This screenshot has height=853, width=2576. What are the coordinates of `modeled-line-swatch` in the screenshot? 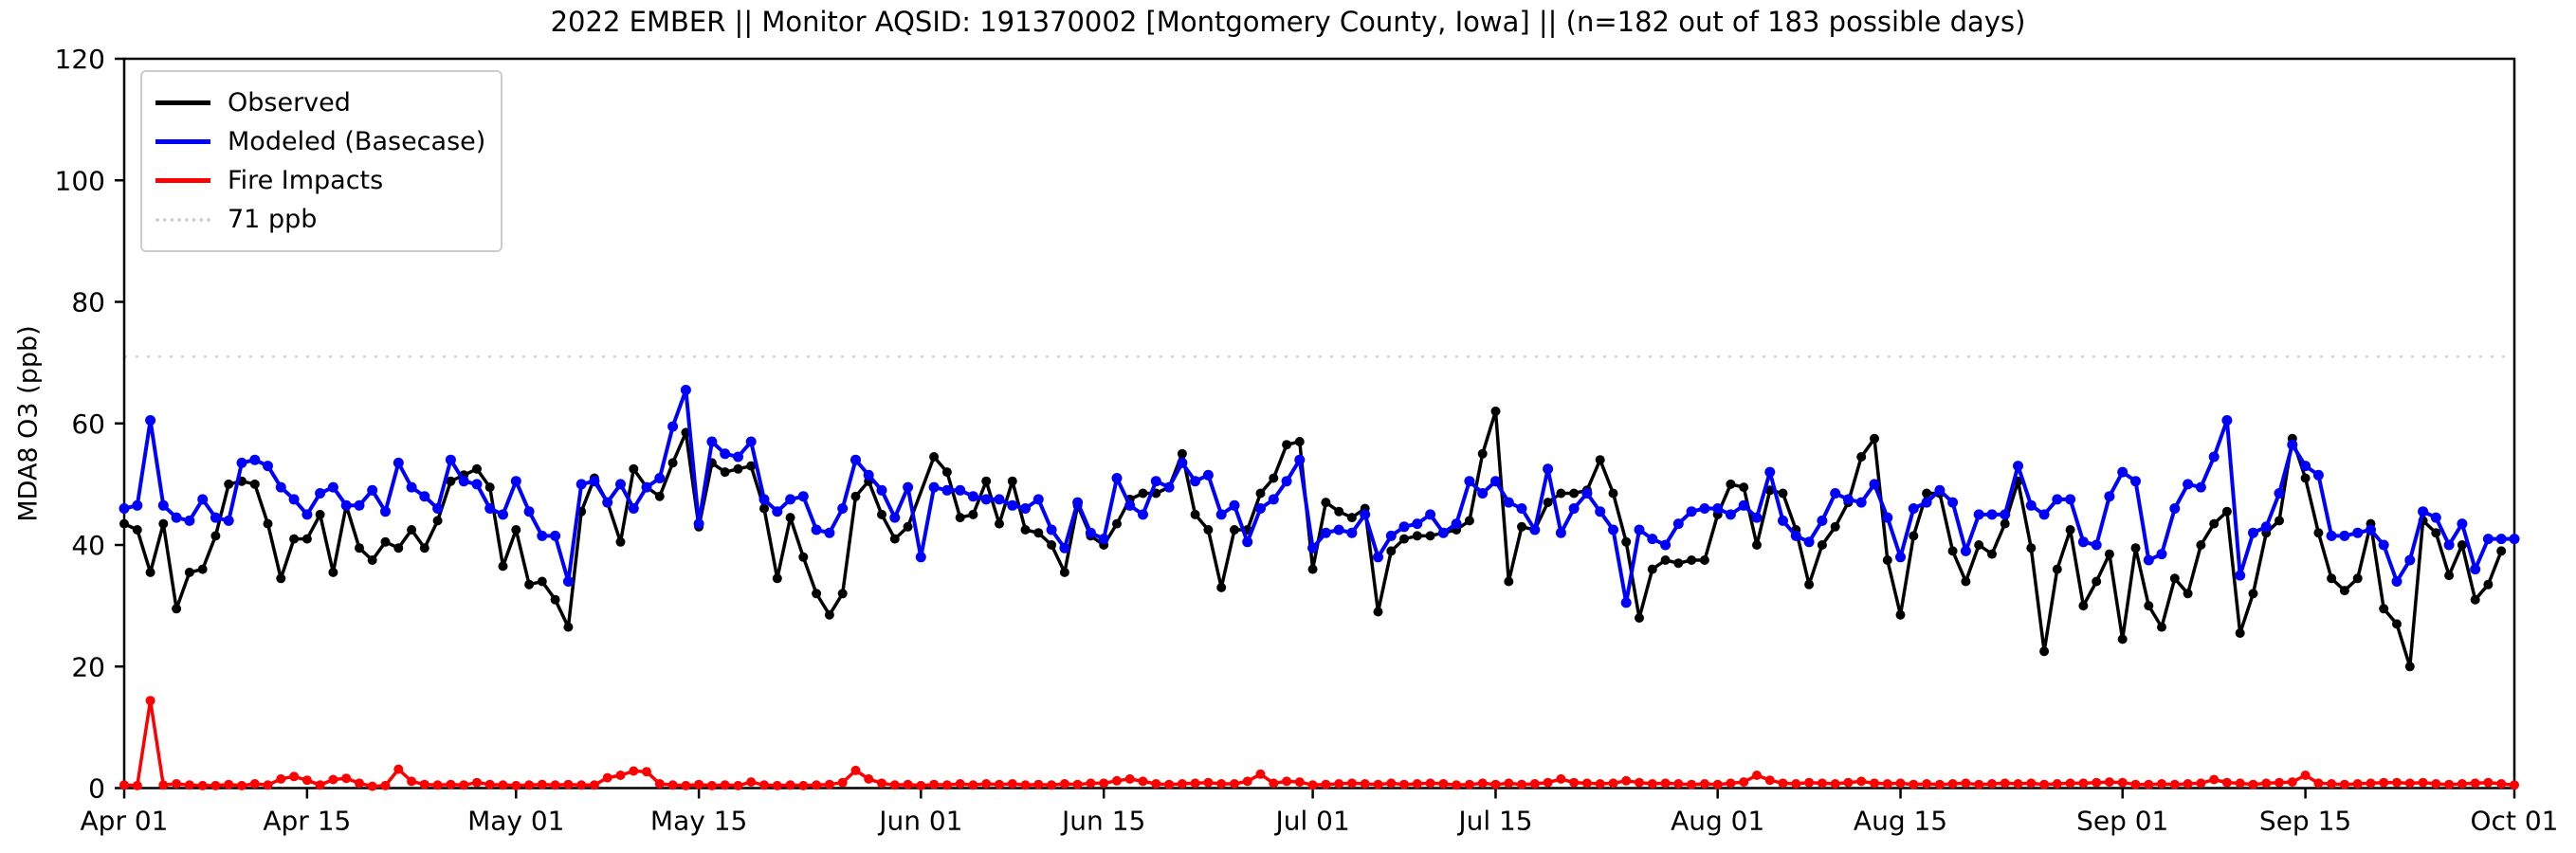 It's located at (182, 141).